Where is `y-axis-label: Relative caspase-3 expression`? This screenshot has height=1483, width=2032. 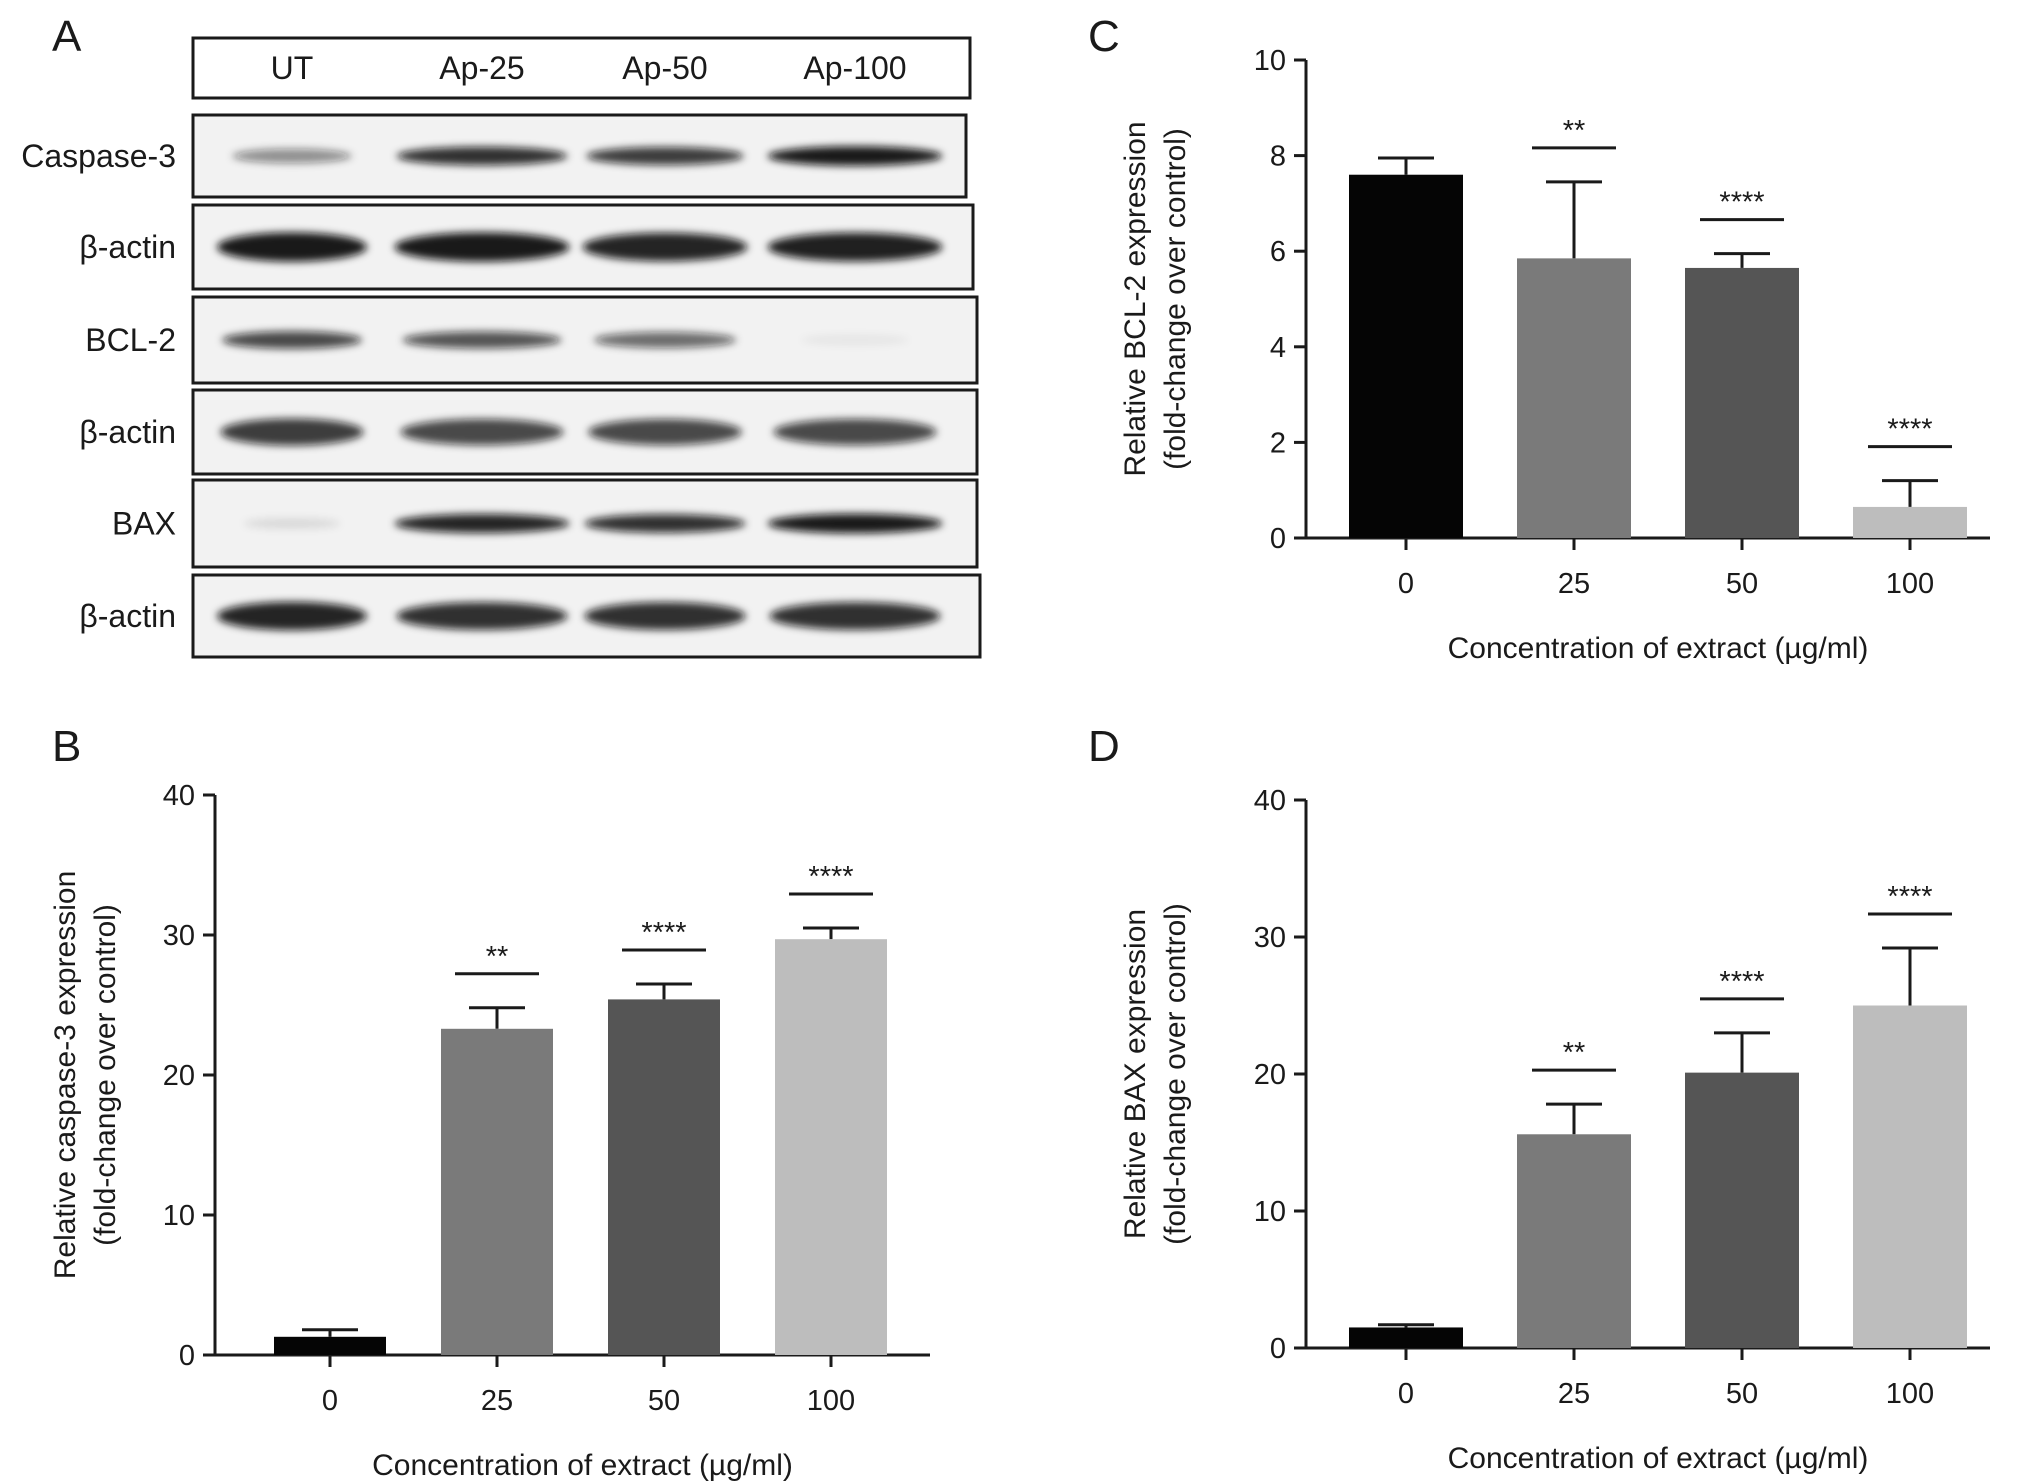
y-axis-label: Relative caspase-3 expression is located at coordinates (65, 1075).